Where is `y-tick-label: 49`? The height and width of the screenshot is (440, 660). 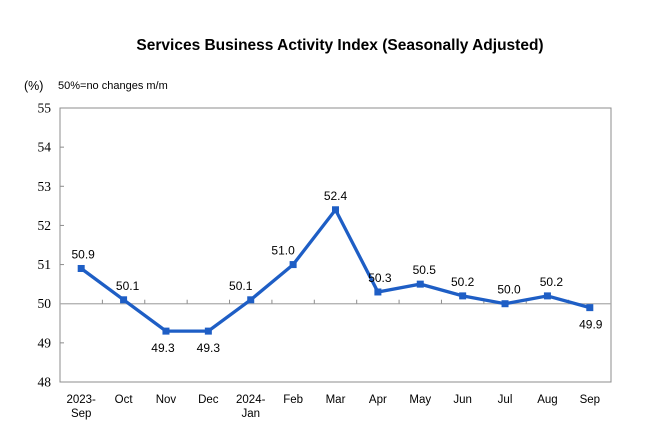 y-tick-label: 49 is located at coordinates (45, 342).